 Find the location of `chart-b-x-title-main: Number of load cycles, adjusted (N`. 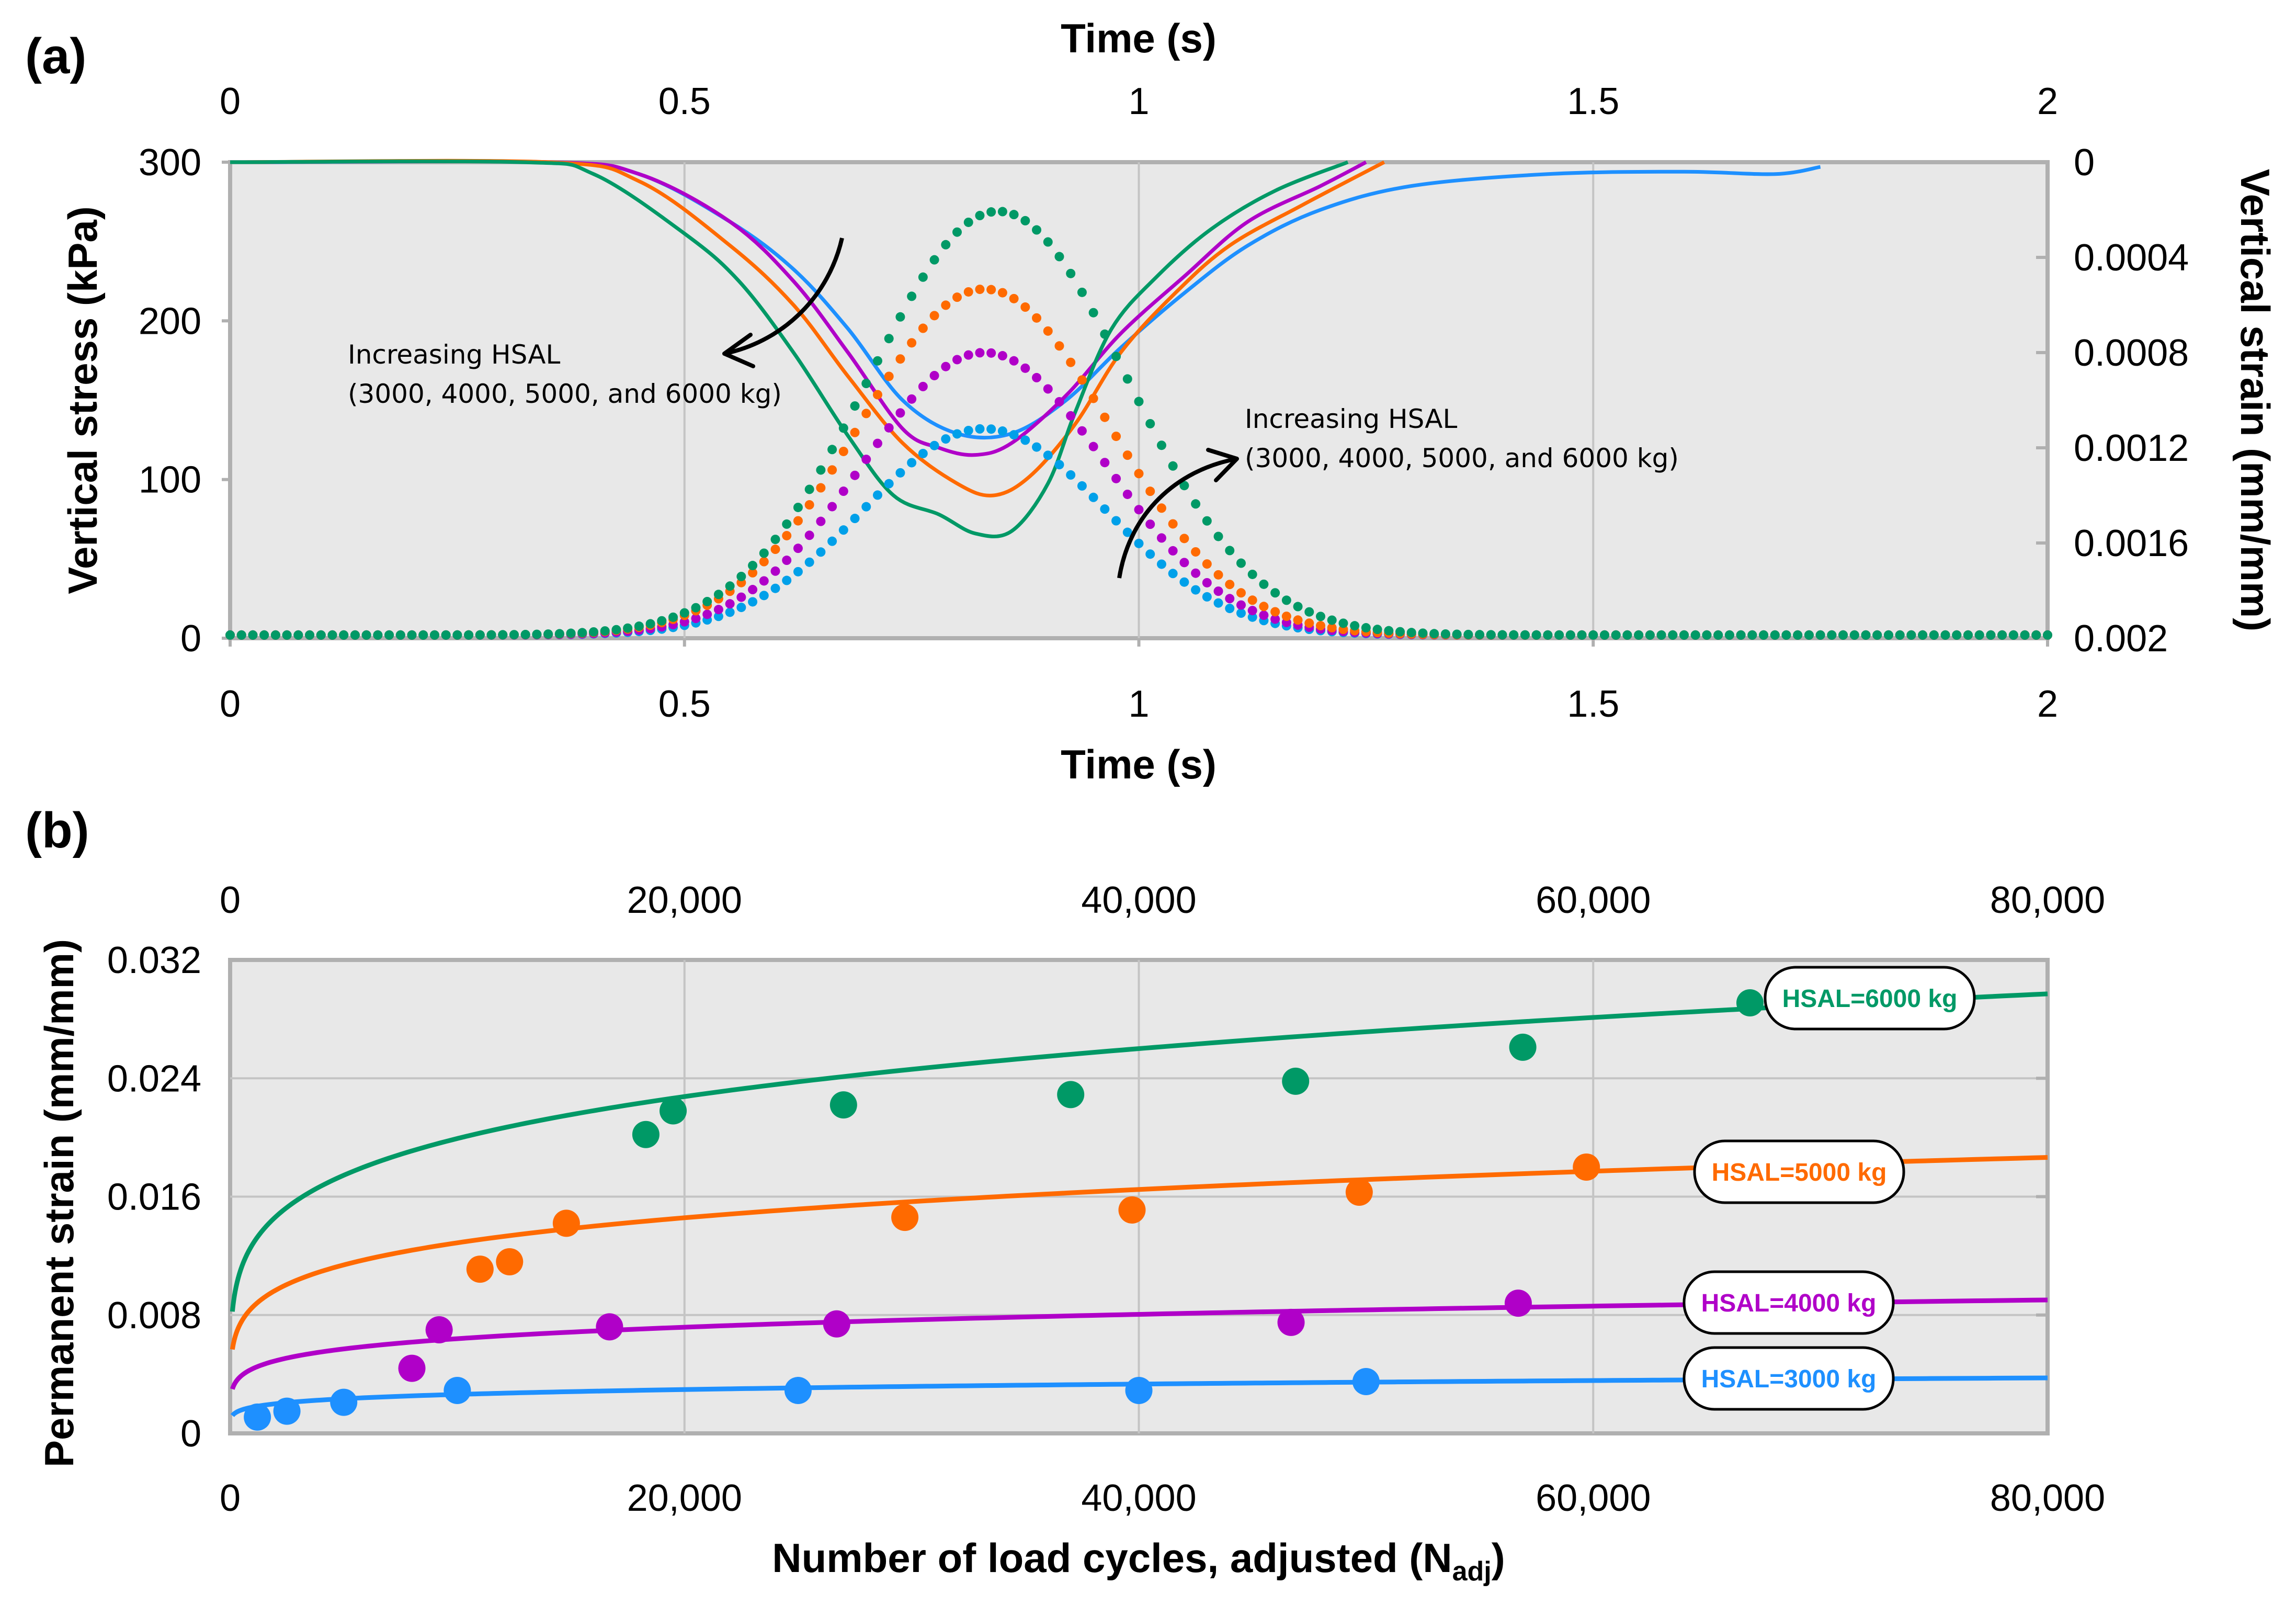

chart-b-x-title-main: Number of load cycles, adjusted (N is located at coordinates (1112, 1558).